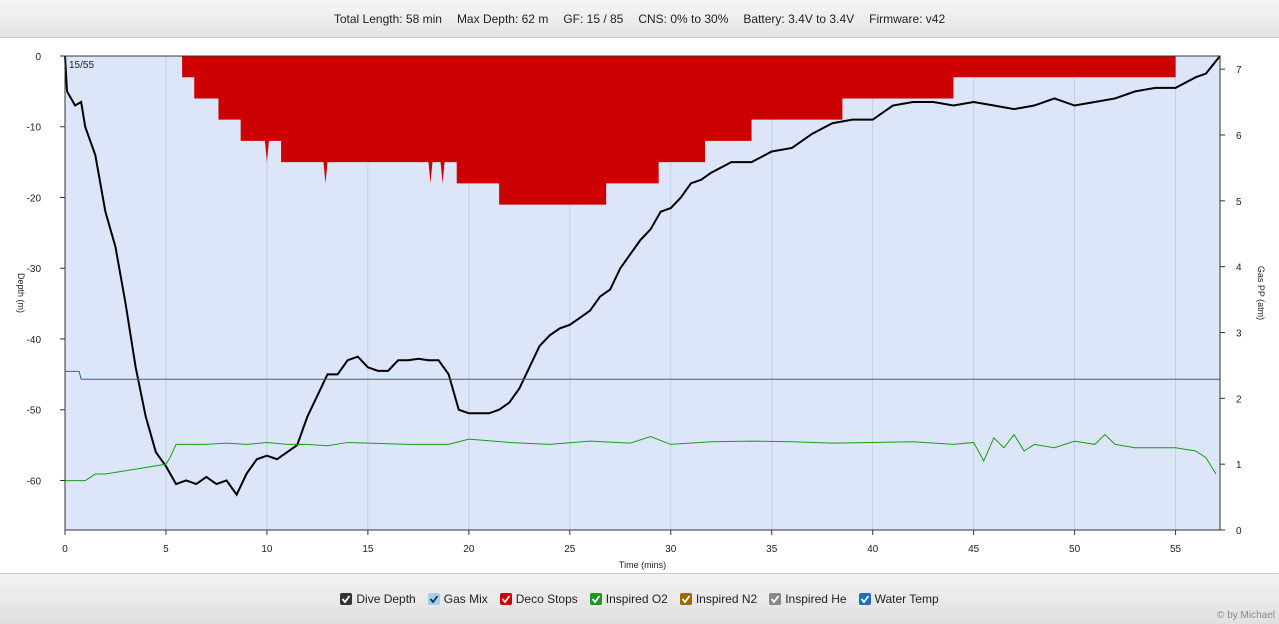  What do you see at coordinates (546, 599) in the screenshot?
I see `legend-label: Deco Stops` at bounding box center [546, 599].